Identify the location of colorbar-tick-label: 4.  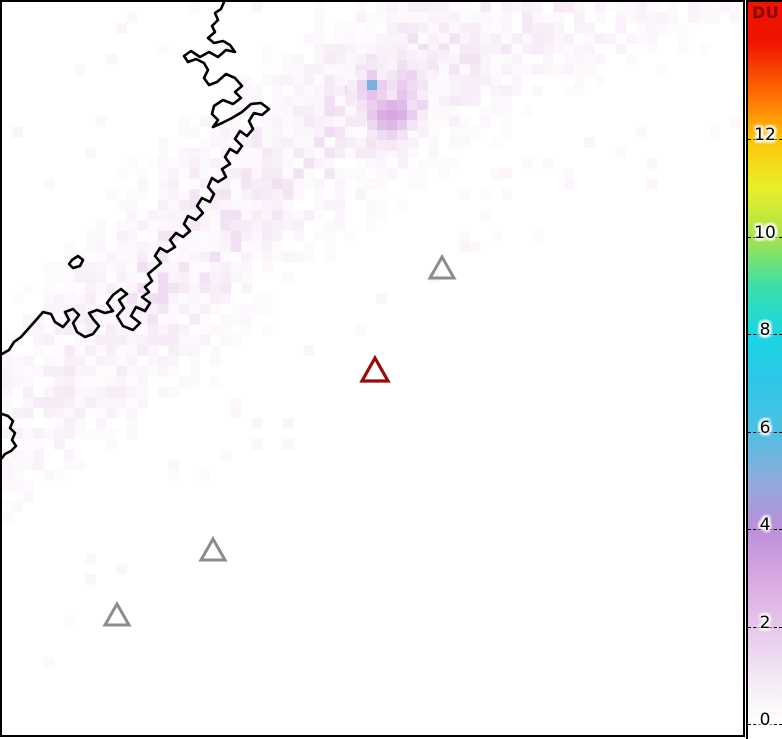
(765, 525).